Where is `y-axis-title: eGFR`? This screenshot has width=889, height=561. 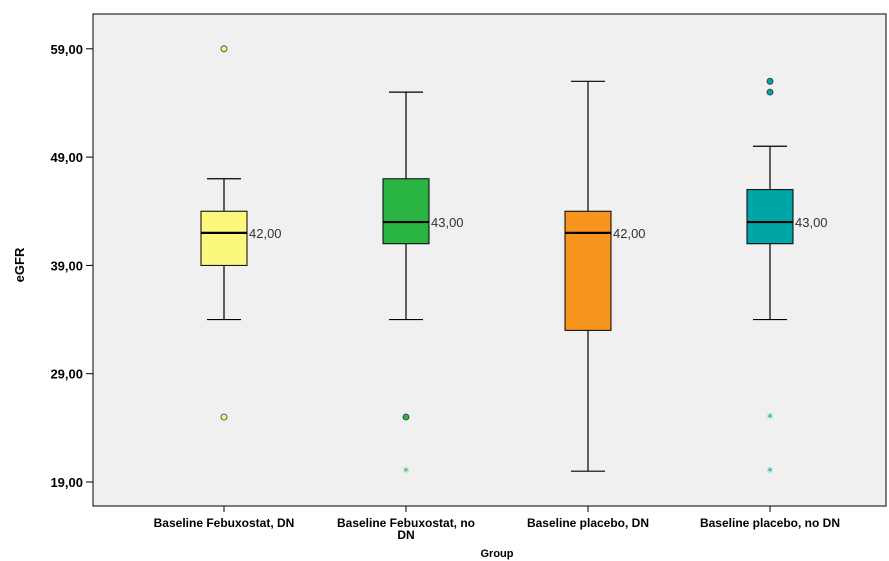 y-axis-title: eGFR is located at coordinates (19, 264).